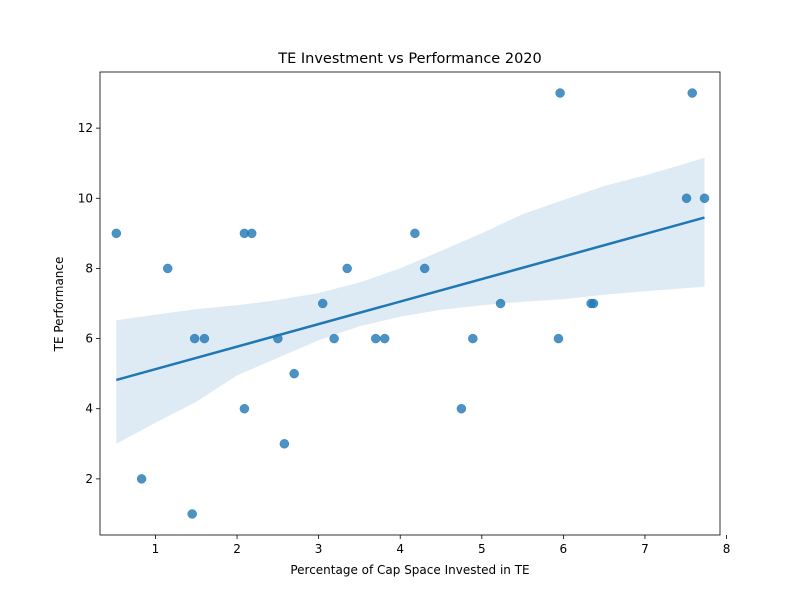 The image size is (800, 600). I want to click on chart-title: TE Investment vs Performance 2020, so click(409, 59).